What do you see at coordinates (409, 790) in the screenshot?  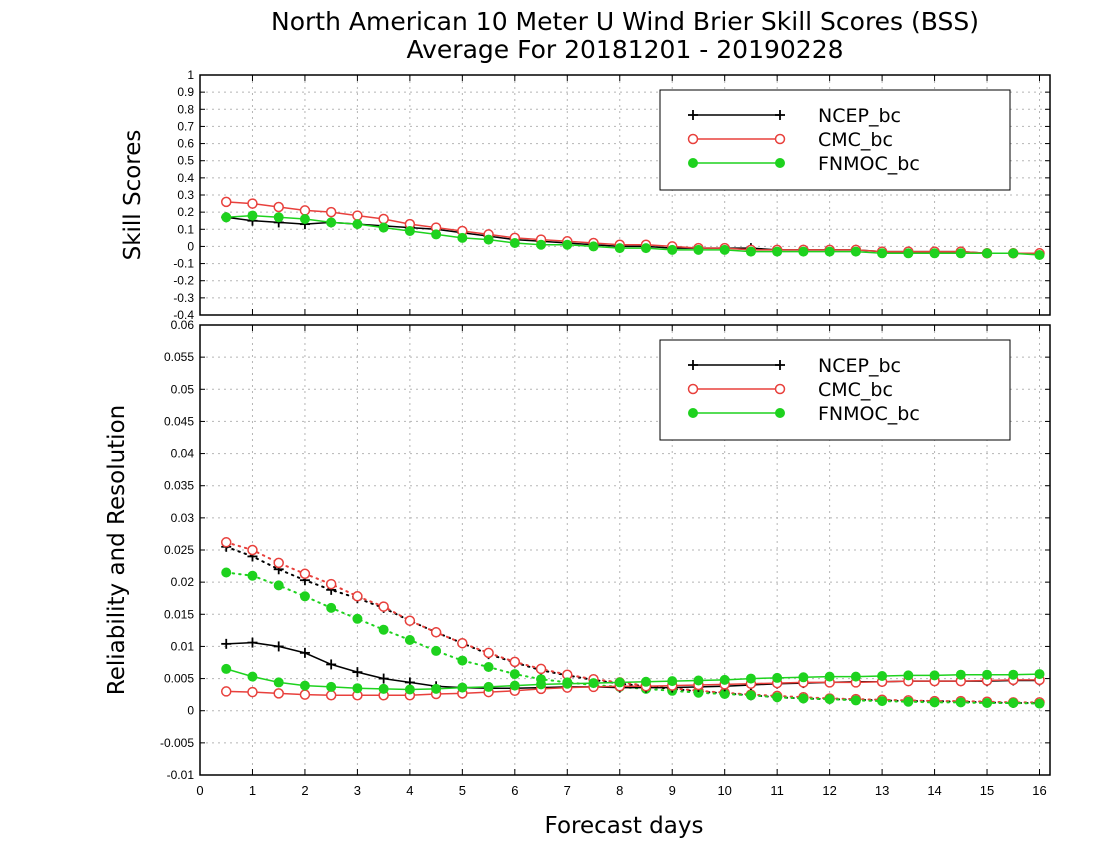 I see `x-tick-label: 4` at bounding box center [409, 790].